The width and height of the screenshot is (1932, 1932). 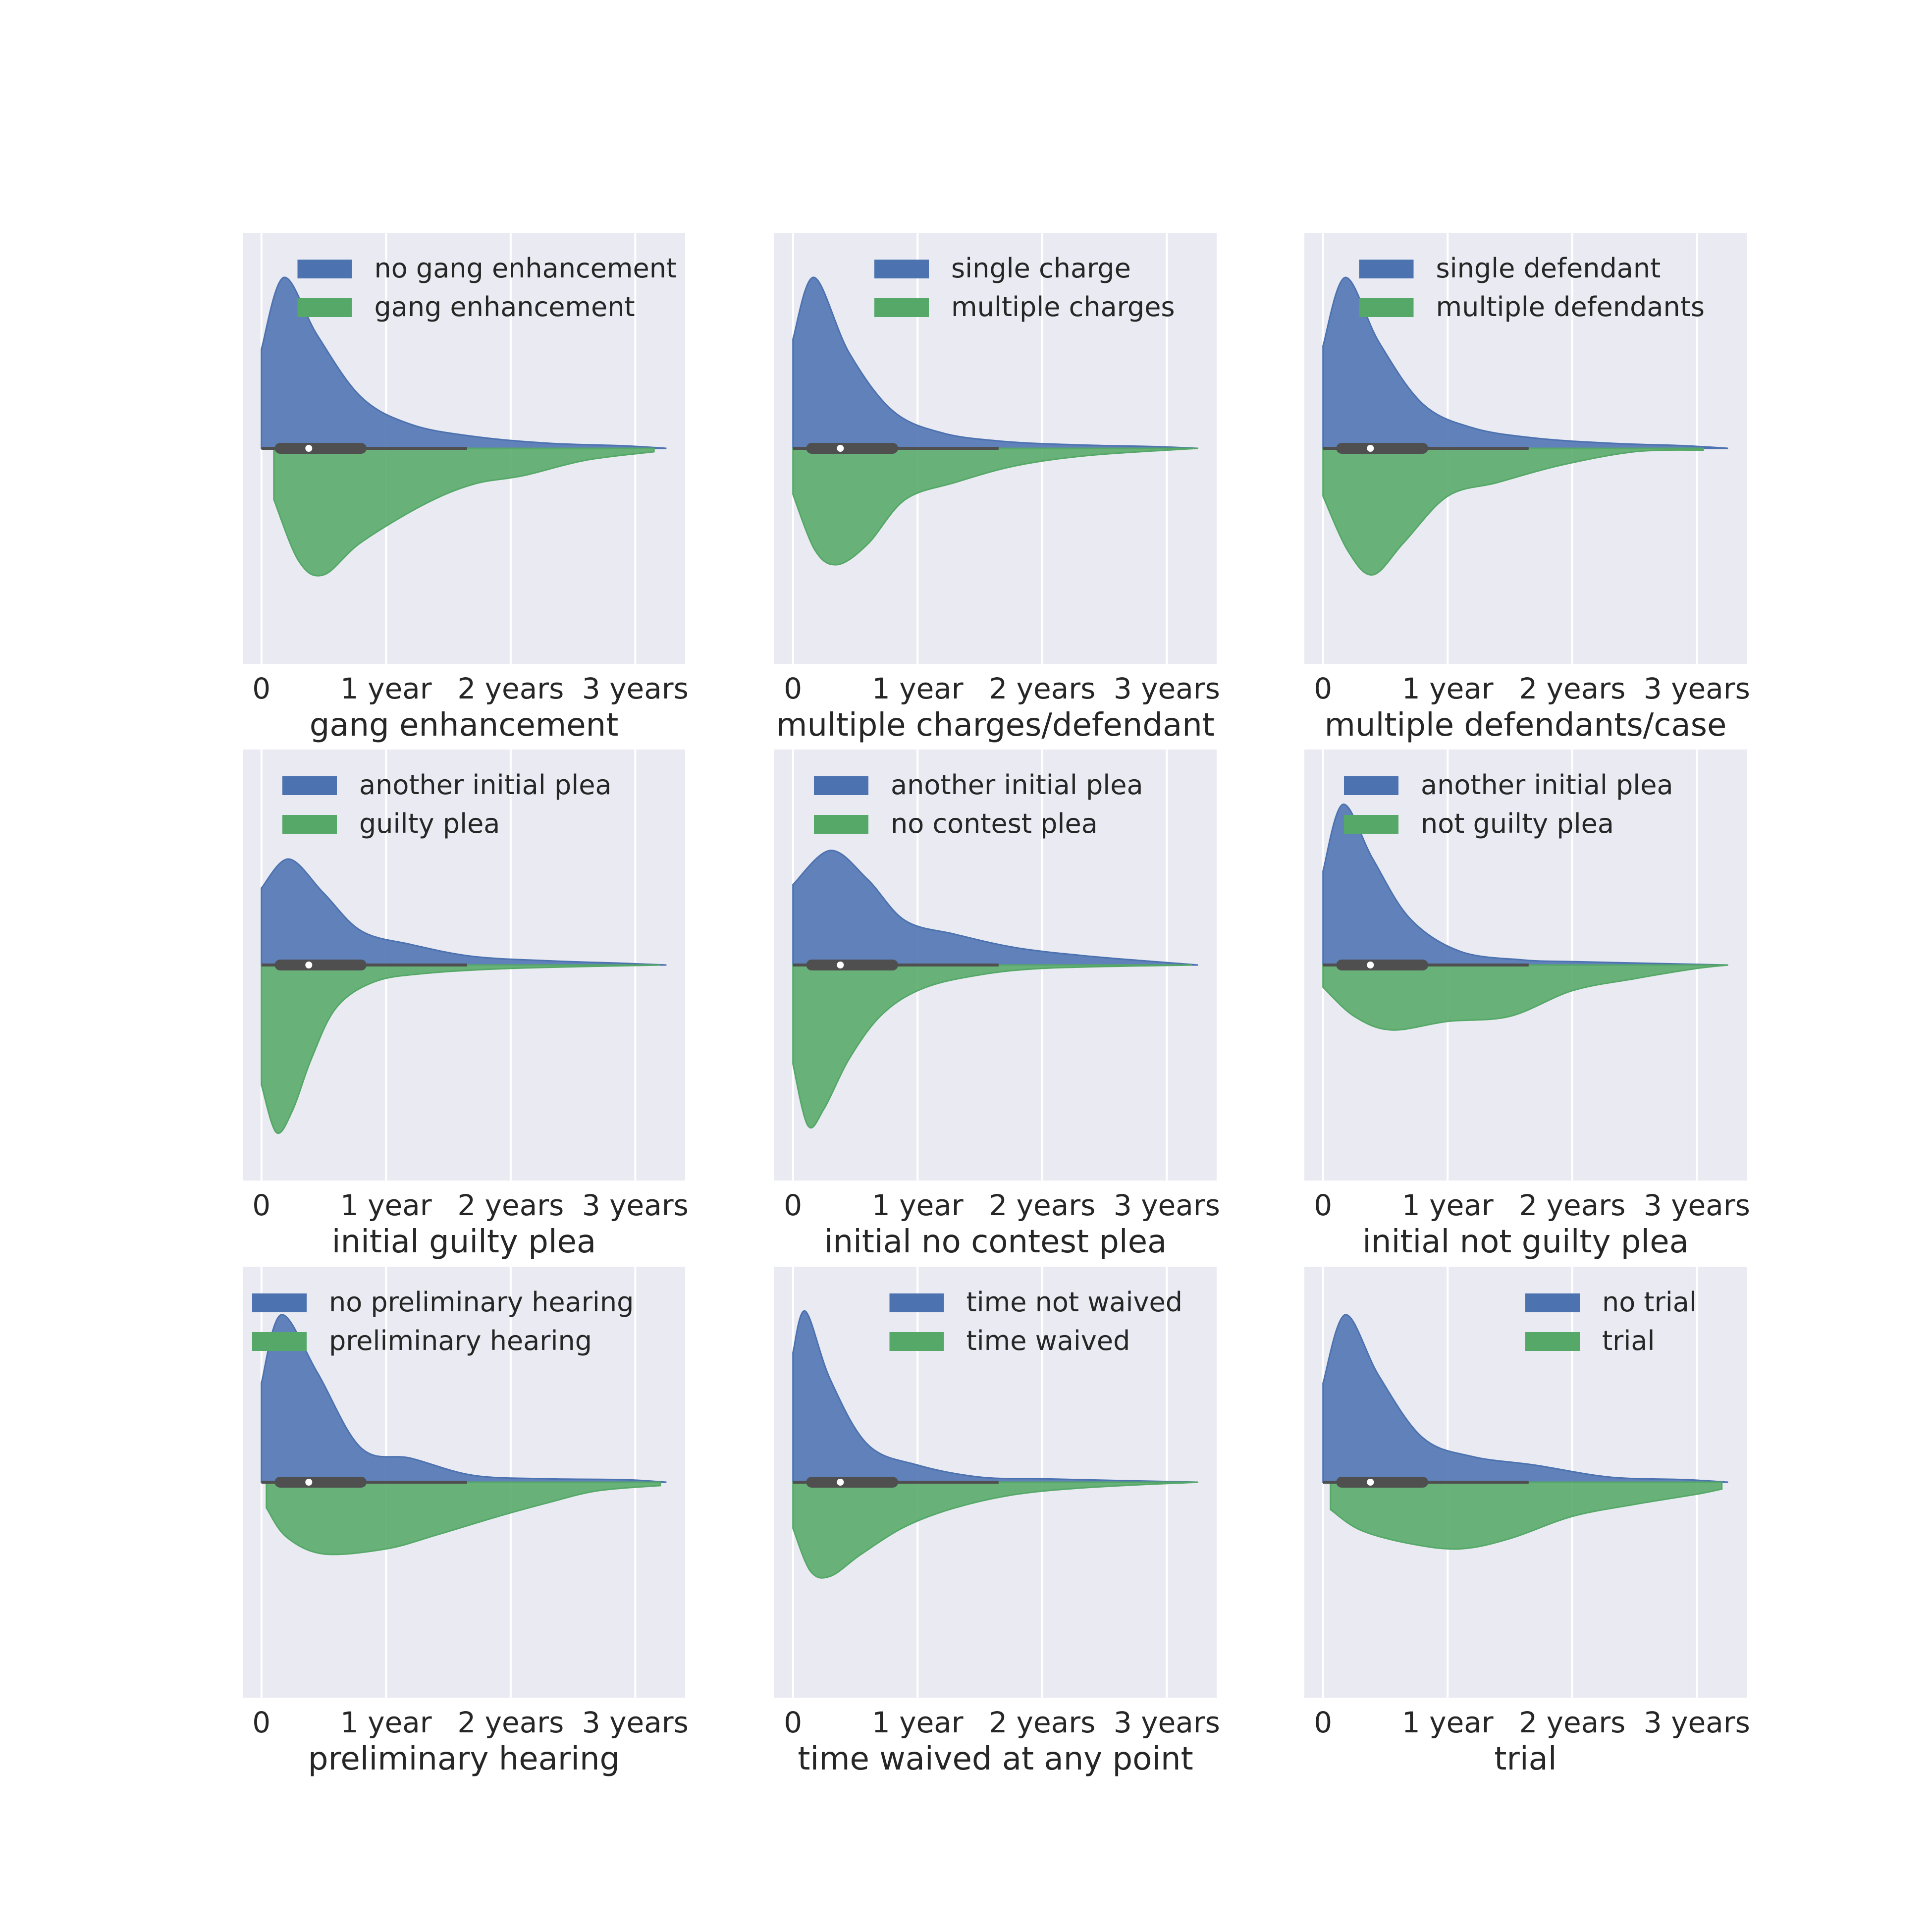 What do you see at coordinates (1024, 287) in the screenshot?
I see `legend: single charge multiple charges` at bounding box center [1024, 287].